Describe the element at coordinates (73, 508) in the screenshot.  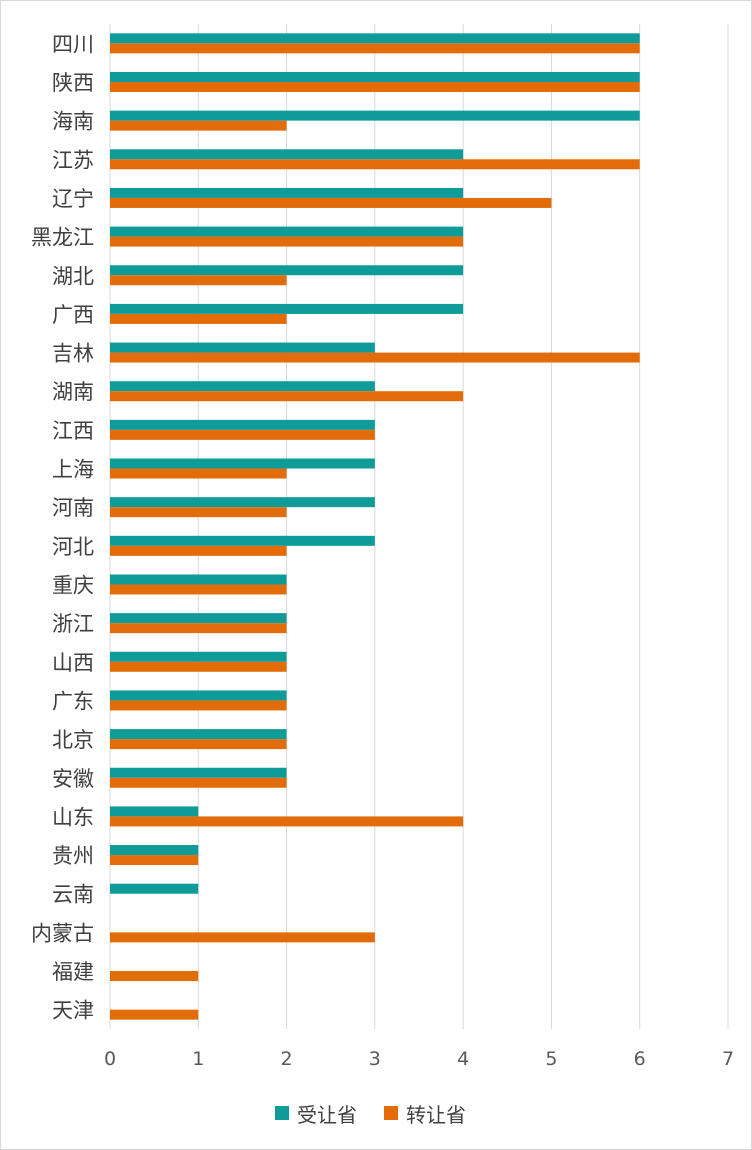
I see `category-label: 河南` at that location.